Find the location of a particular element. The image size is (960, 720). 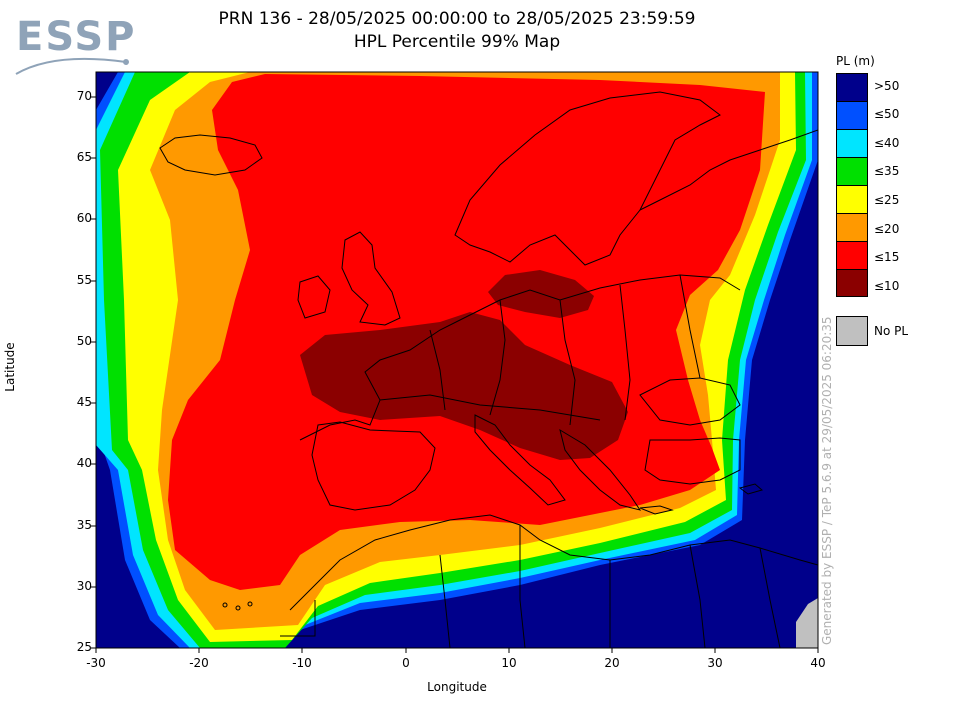

legend is located at coordinates (852, 185).